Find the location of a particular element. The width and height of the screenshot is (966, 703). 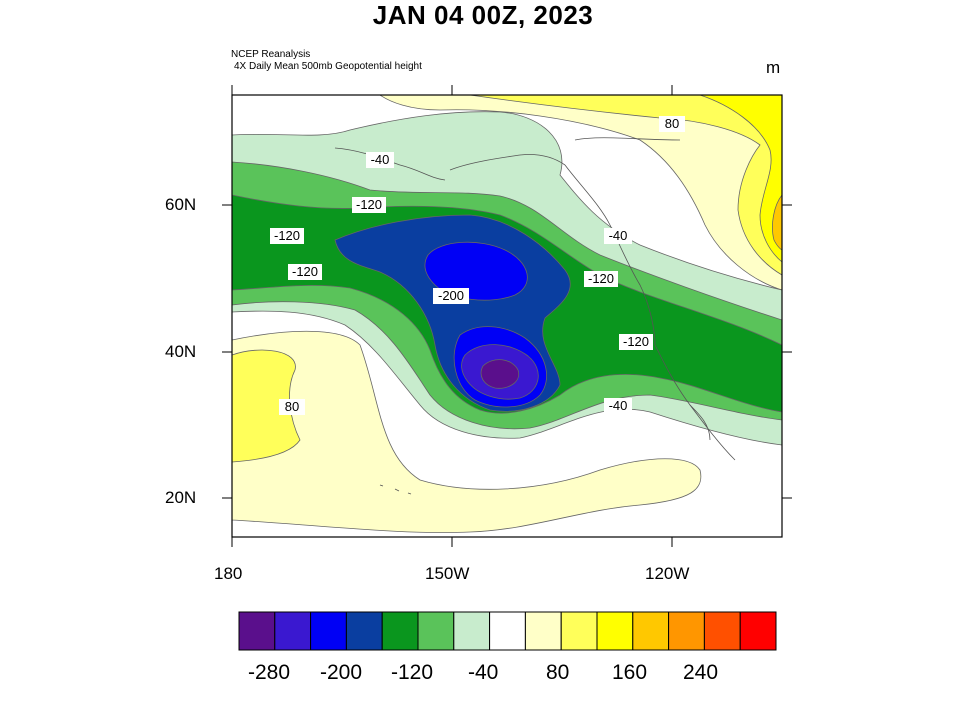

colorbar-tick-label: -280 is located at coordinates (269, 672).